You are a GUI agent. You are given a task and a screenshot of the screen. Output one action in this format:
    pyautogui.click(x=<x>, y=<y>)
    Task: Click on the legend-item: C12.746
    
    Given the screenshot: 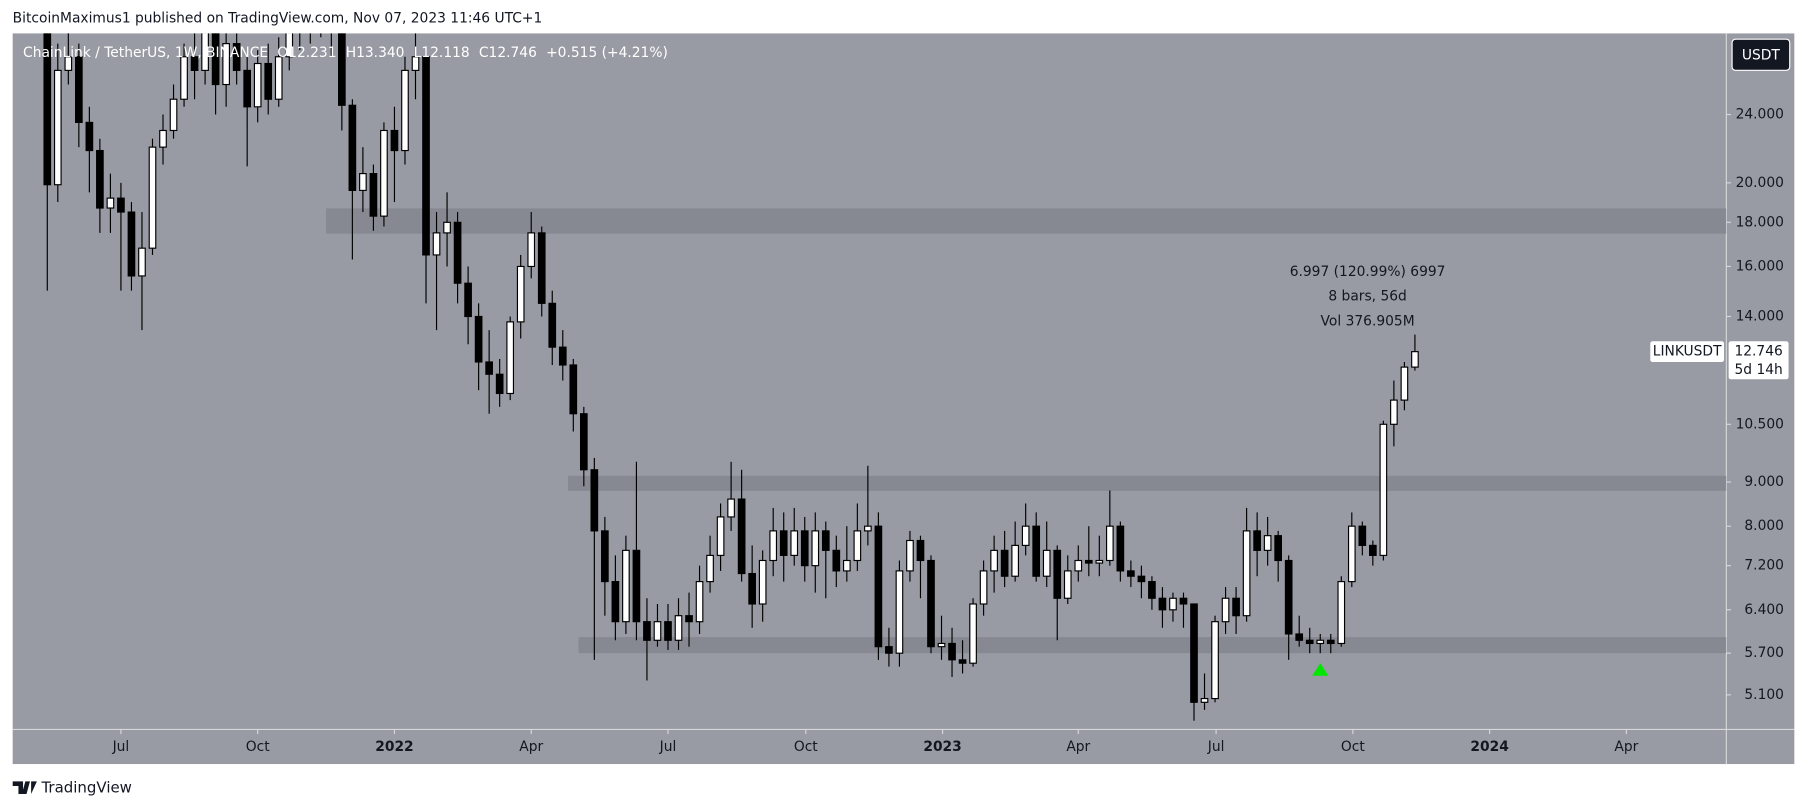 What is the action you would take?
    pyautogui.click(x=508, y=53)
    